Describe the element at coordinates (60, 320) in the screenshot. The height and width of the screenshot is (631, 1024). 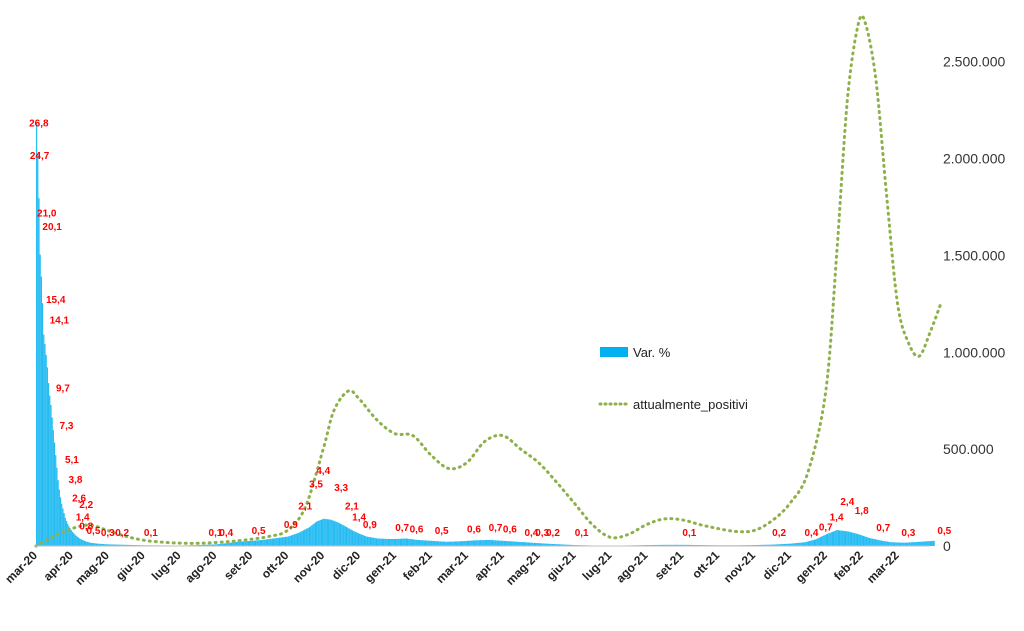
I see `data-label: 14,1` at that location.